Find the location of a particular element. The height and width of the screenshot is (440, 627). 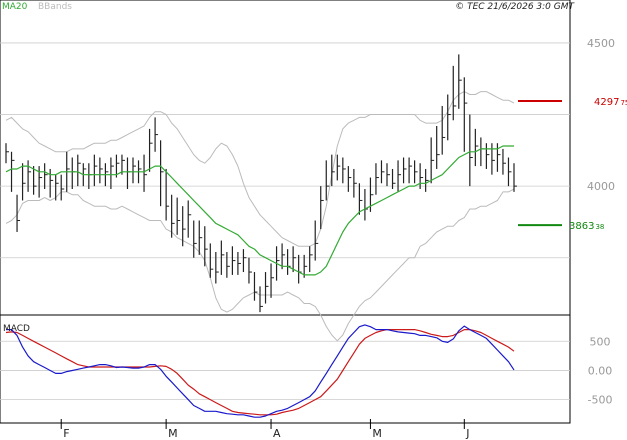

resistance-level-label: 429775 is located at coordinates (610, 102).